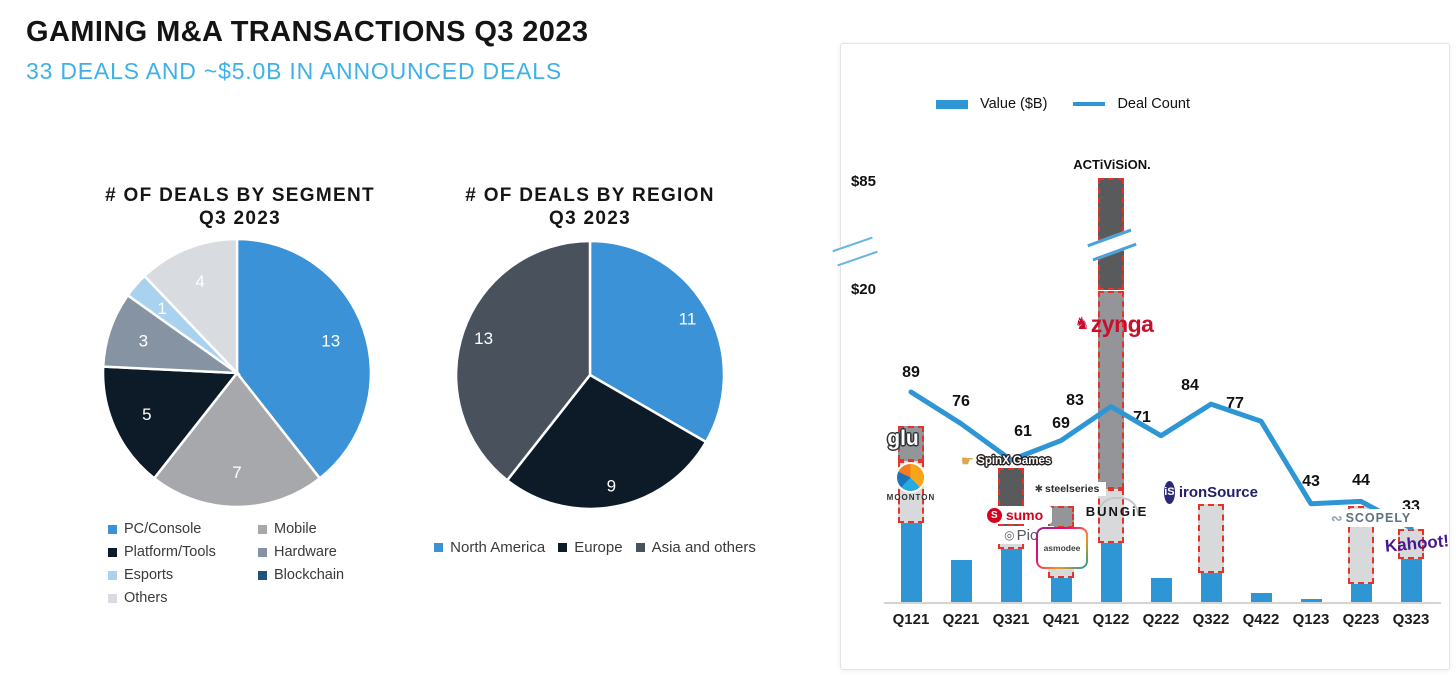 This screenshot has width=1456, height=689. What do you see at coordinates (309, 575) in the screenshot?
I see `legend-label: Blockchain` at bounding box center [309, 575].